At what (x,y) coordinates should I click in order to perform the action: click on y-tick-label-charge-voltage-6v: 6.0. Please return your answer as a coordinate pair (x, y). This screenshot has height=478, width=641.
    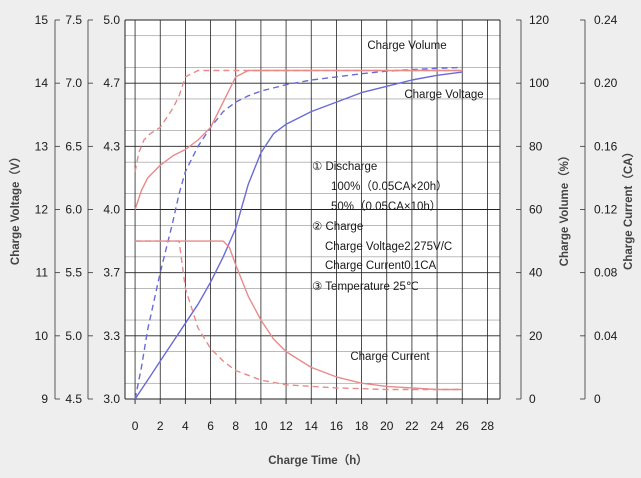
    Looking at the image, I should click on (73, 210).